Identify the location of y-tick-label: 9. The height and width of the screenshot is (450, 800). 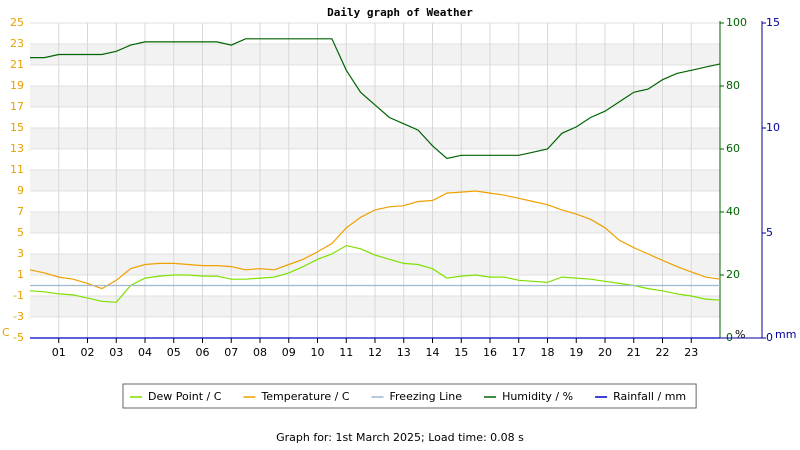
(20, 190).